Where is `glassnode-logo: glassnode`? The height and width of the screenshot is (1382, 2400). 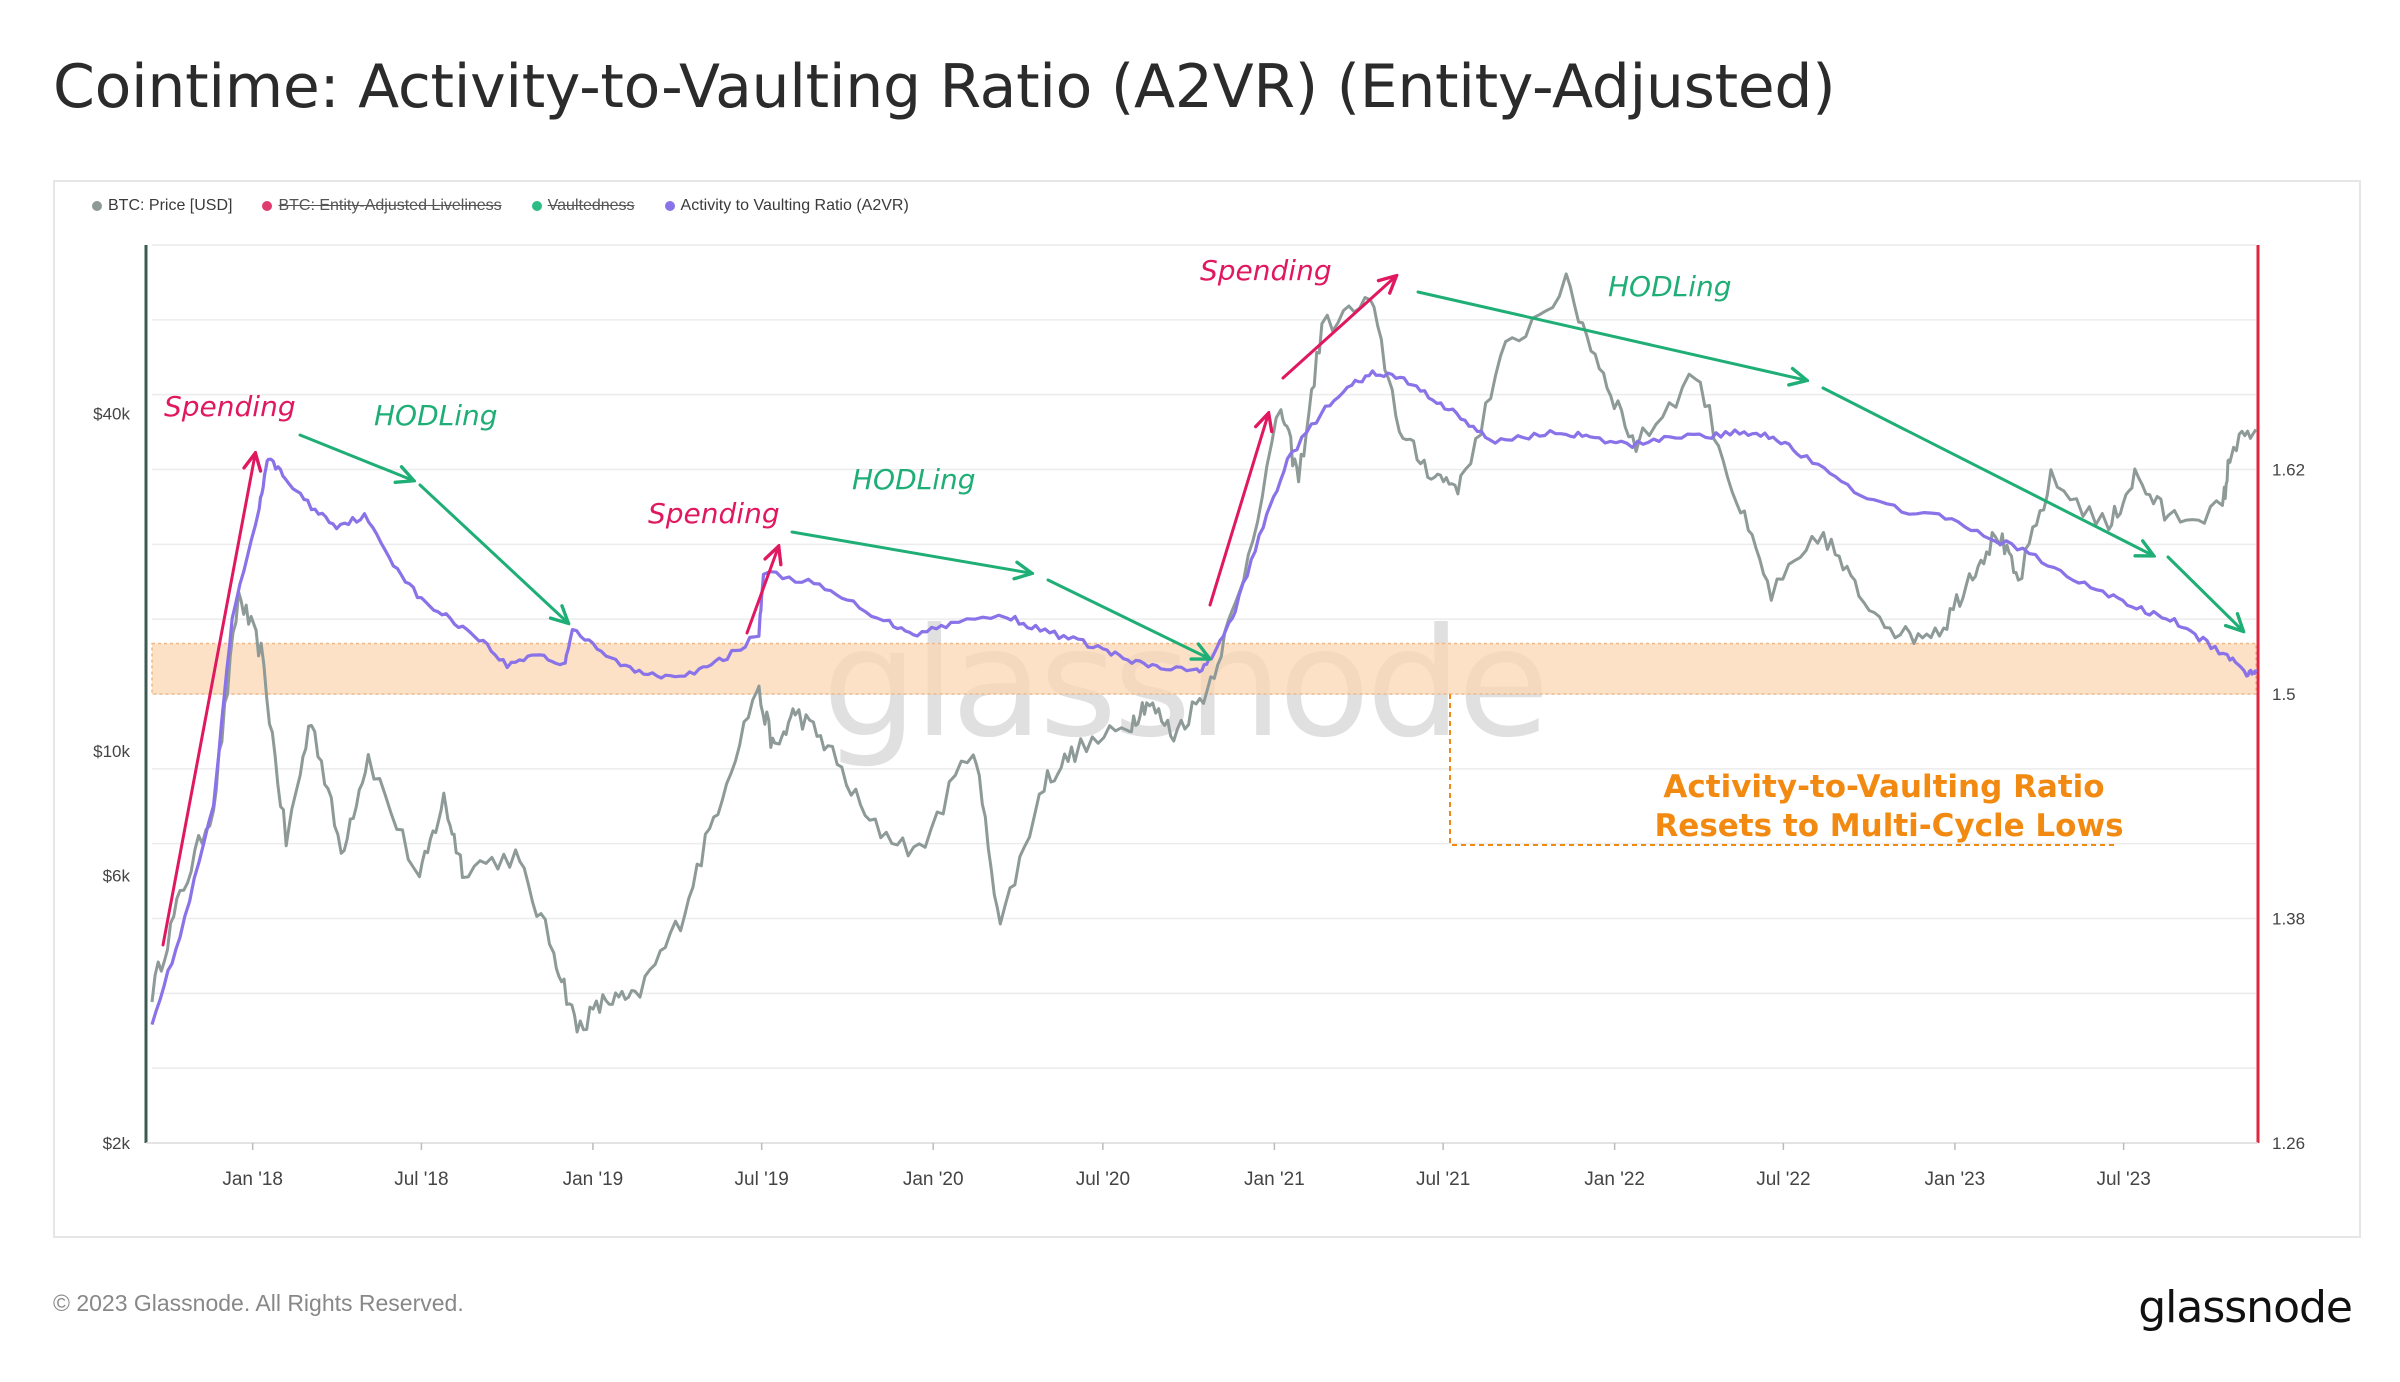
glassnode-logo: glassnode is located at coordinates (2245, 1307).